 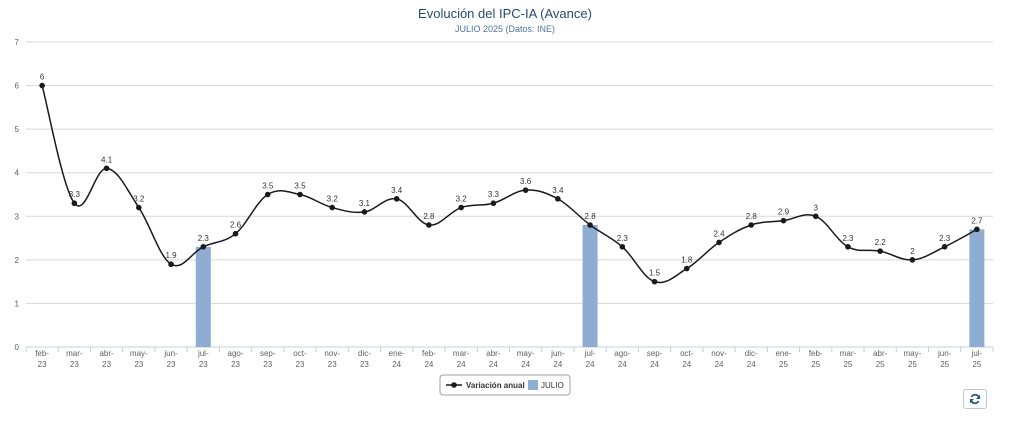 I want to click on data-label: 1.8, so click(x=687, y=260).